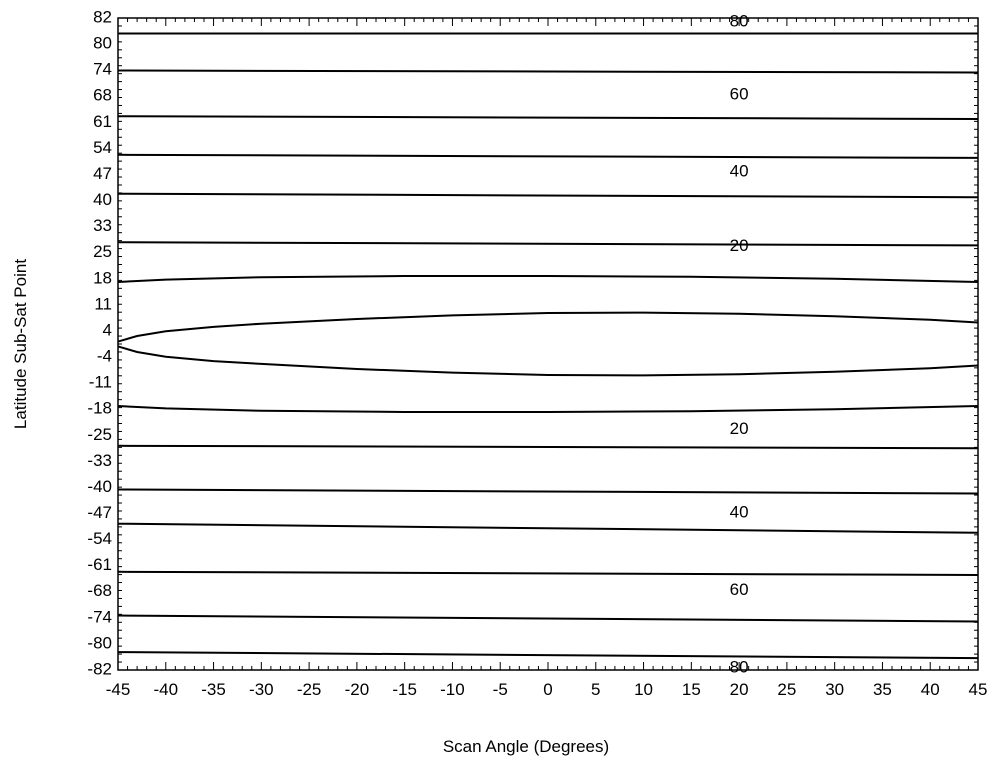 This screenshot has width=1000, height=763. Describe the element at coordinates (99, 512) in the screenshot. I see `y-tick-label: -47` at that location.